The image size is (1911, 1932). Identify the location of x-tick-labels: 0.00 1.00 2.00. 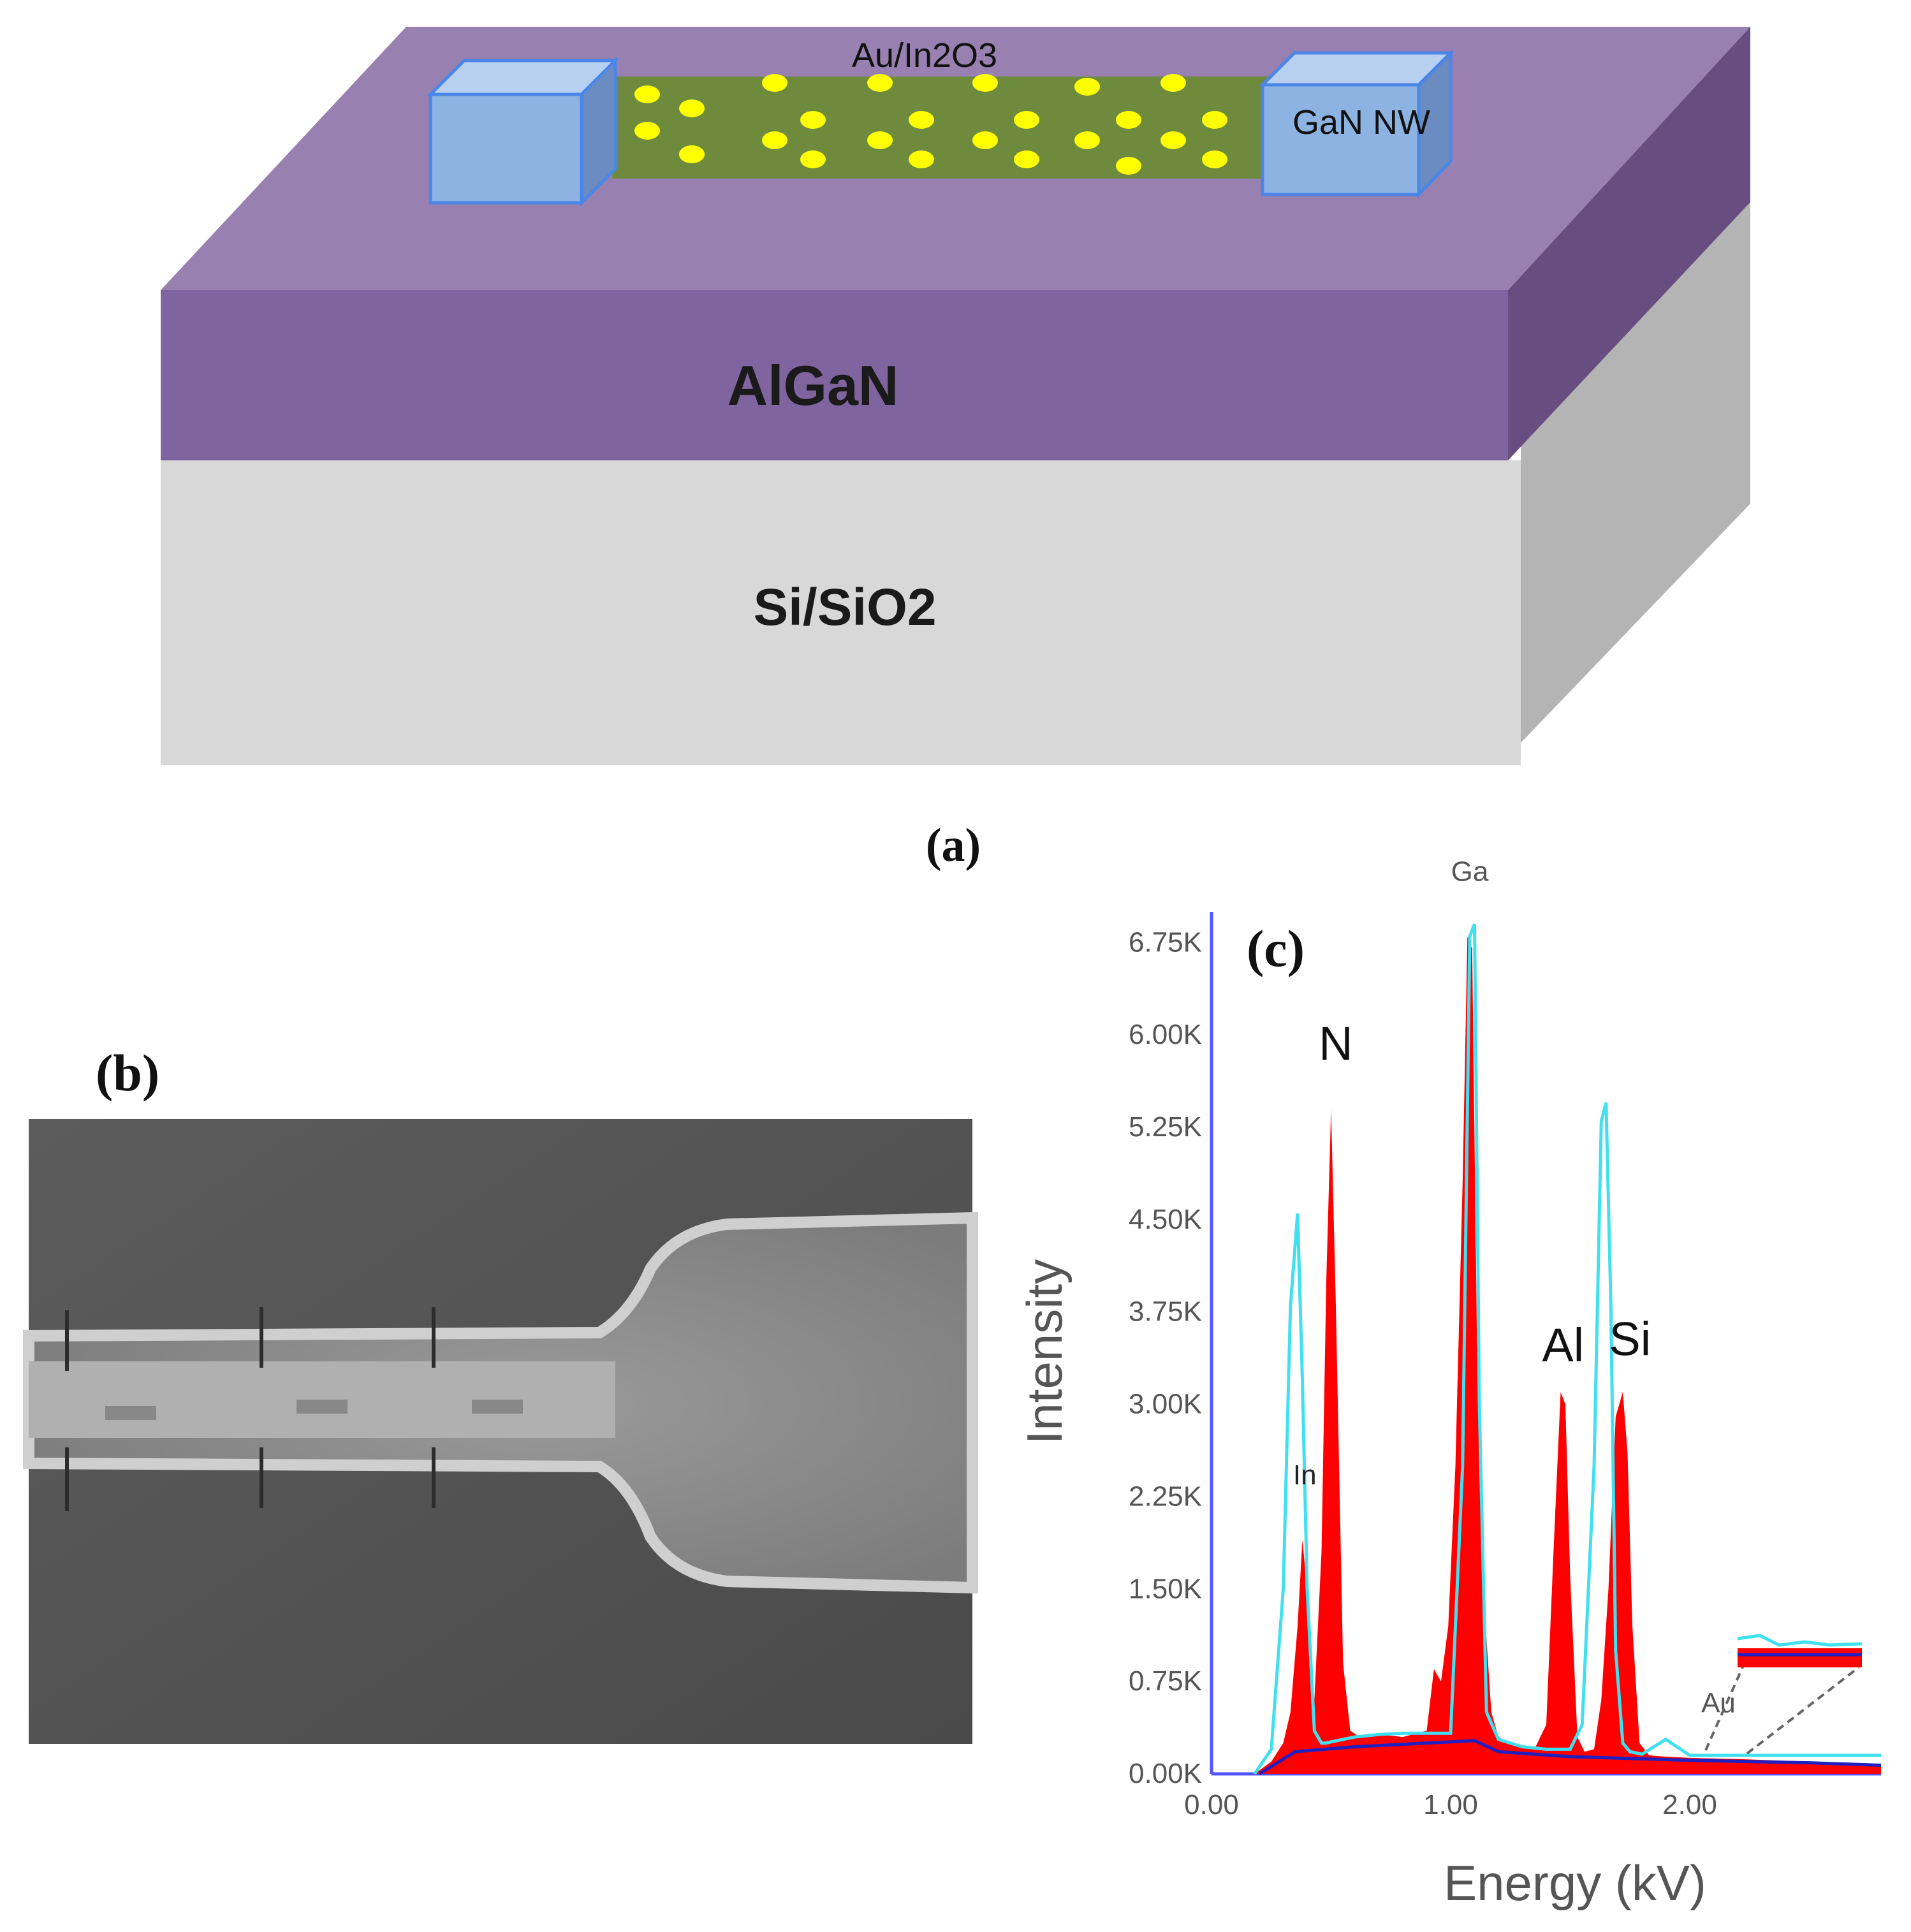
(1450, 1804).